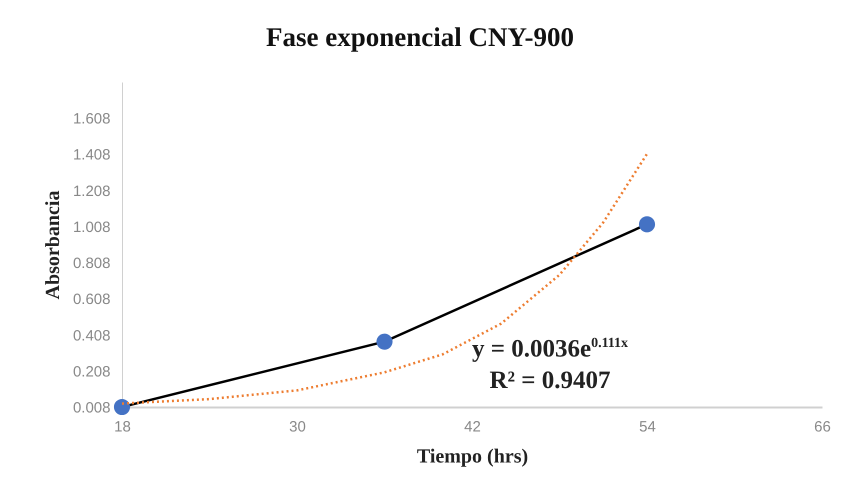 This screenshot has height=491, width=848. I want to click on y-tick-label: 0.408, so click(91, 335).